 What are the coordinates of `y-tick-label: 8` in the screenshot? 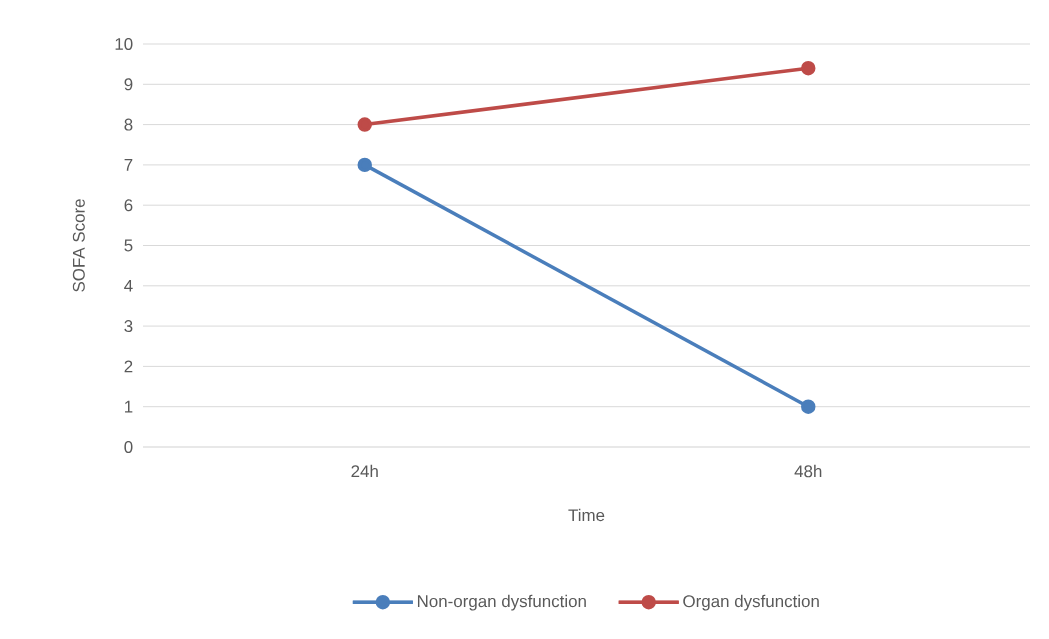 It's located at (128, 124).